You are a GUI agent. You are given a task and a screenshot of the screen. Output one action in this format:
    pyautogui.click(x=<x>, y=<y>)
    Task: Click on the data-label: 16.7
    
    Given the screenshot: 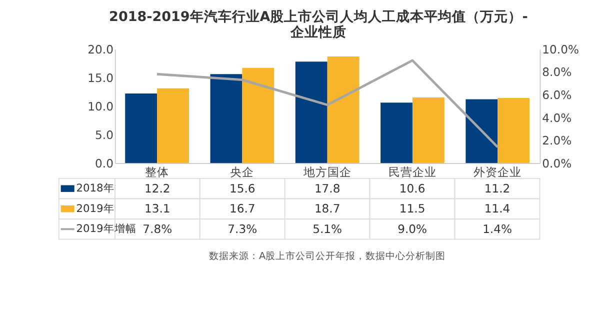 What is the action you would take?
    pyautogui.click(x=242, y=209)
    